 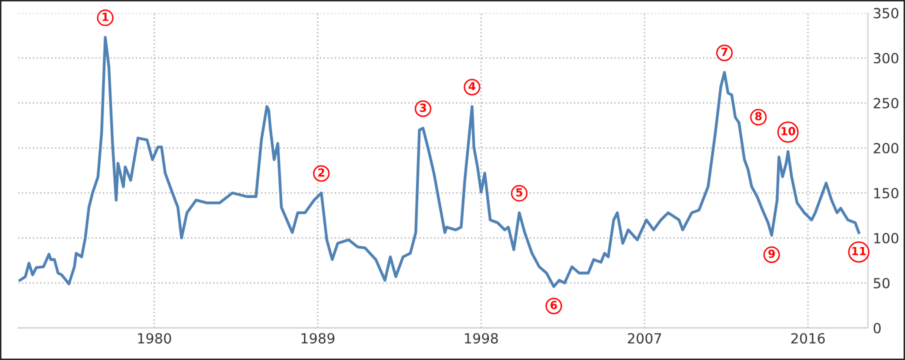 I want to click on y-tick-label: 350, so click(x=886, y=13).